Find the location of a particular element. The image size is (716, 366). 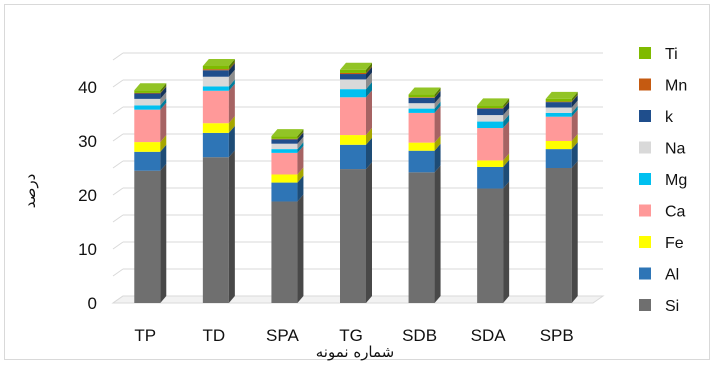

bar-stack-SPB is located at coordinates (561, 197).